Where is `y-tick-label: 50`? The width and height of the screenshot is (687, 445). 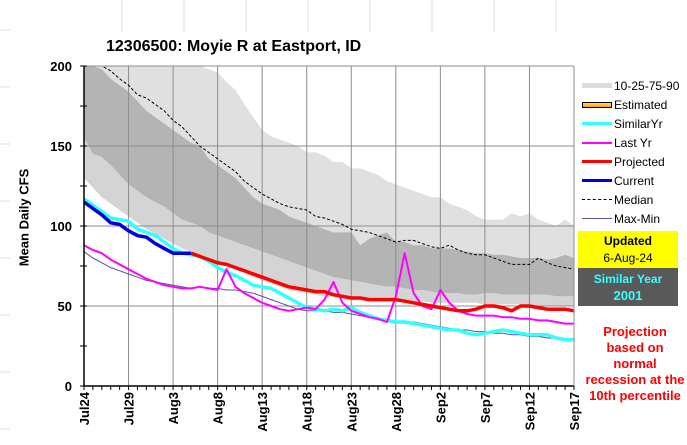
y-tick-label: 50 is located at coordinates (65, 306).